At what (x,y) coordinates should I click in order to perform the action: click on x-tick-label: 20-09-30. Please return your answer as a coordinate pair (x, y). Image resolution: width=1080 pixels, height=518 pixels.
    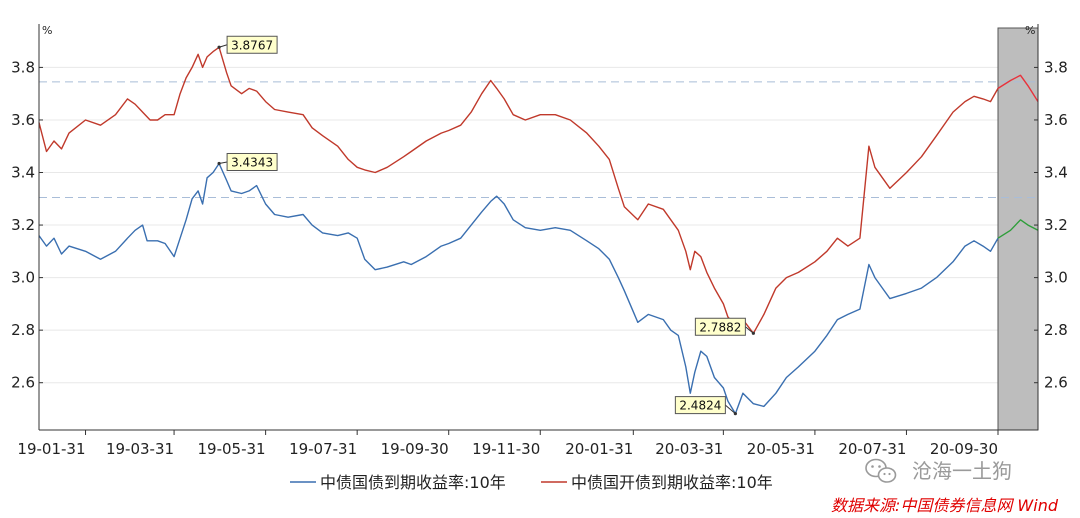
    Looking at the image, I should click on (964, 449).